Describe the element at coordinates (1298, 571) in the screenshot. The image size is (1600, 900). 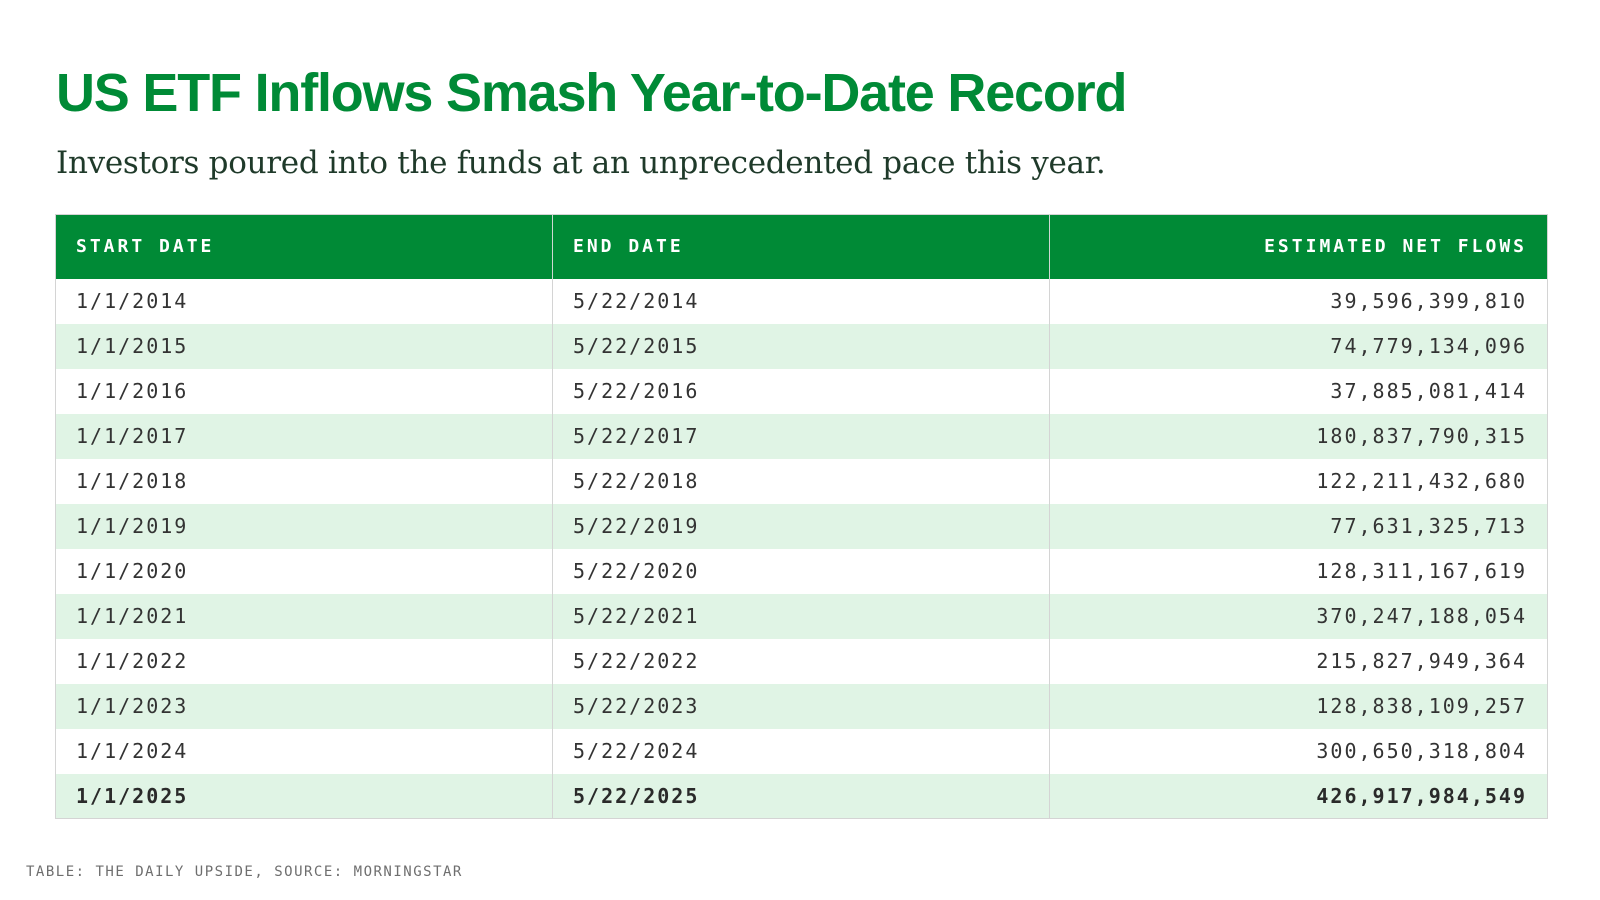
I see `net-flows-cell: 128,311,167,619` at that location.